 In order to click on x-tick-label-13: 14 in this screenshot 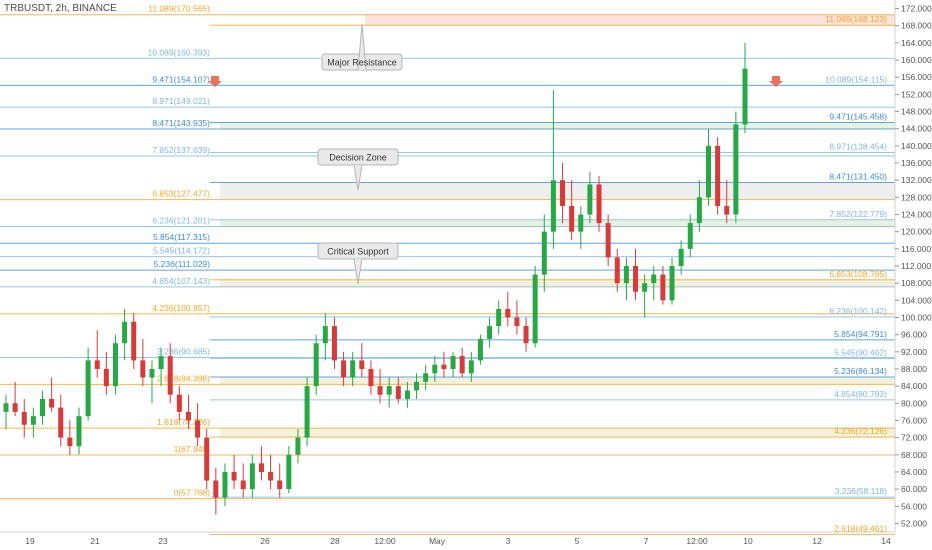, I will do `click(886, 541)`.